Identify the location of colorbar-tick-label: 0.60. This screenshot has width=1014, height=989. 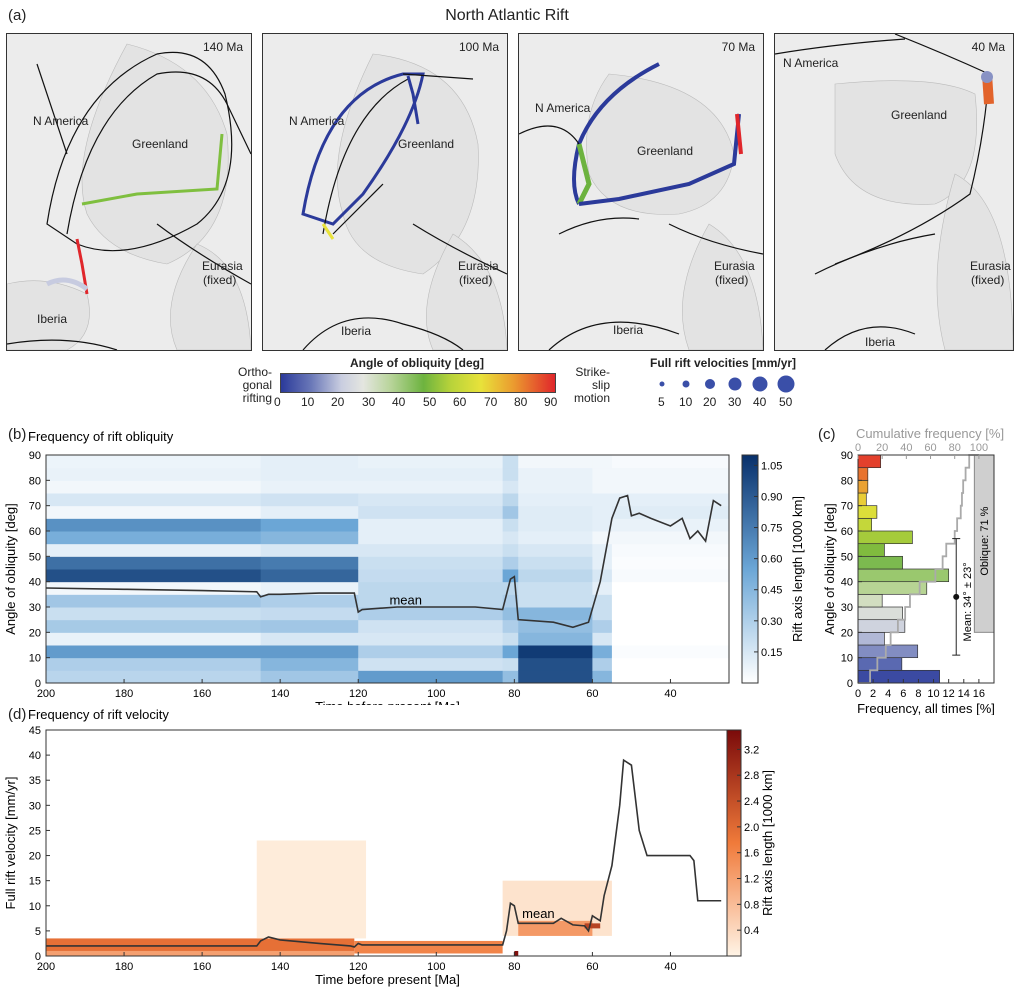
(771, 560).